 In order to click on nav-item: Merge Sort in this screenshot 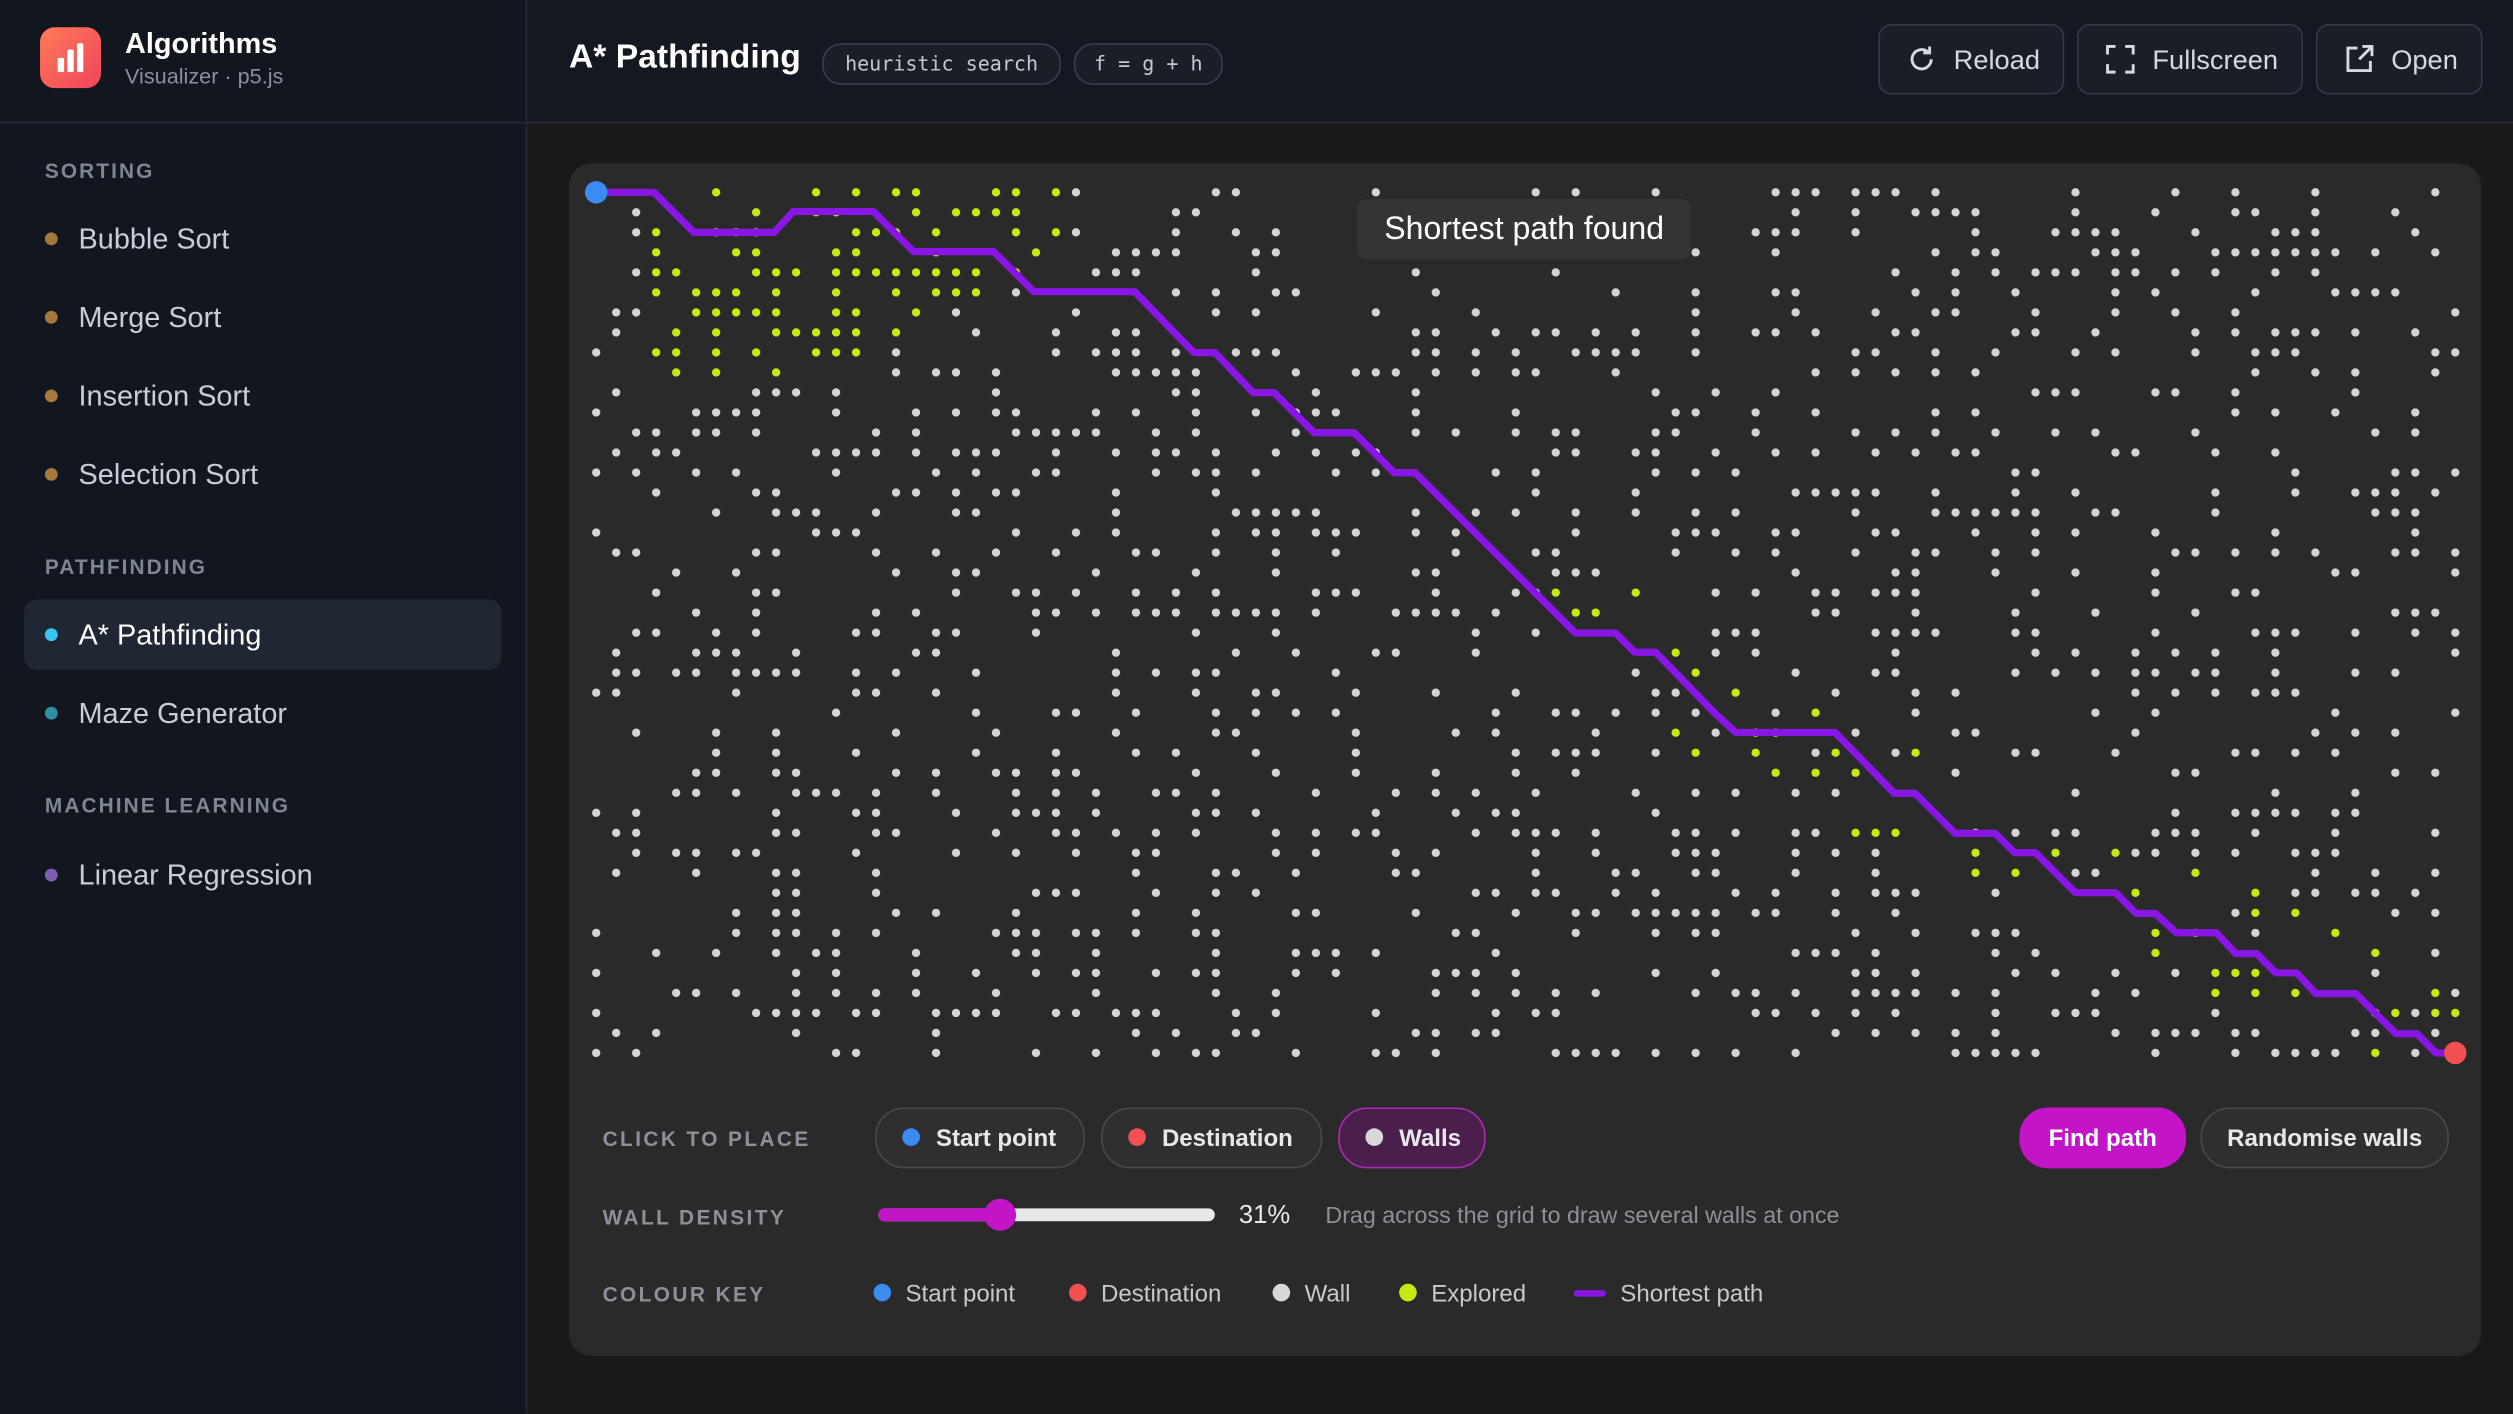, I will do `click(263, 317)`.